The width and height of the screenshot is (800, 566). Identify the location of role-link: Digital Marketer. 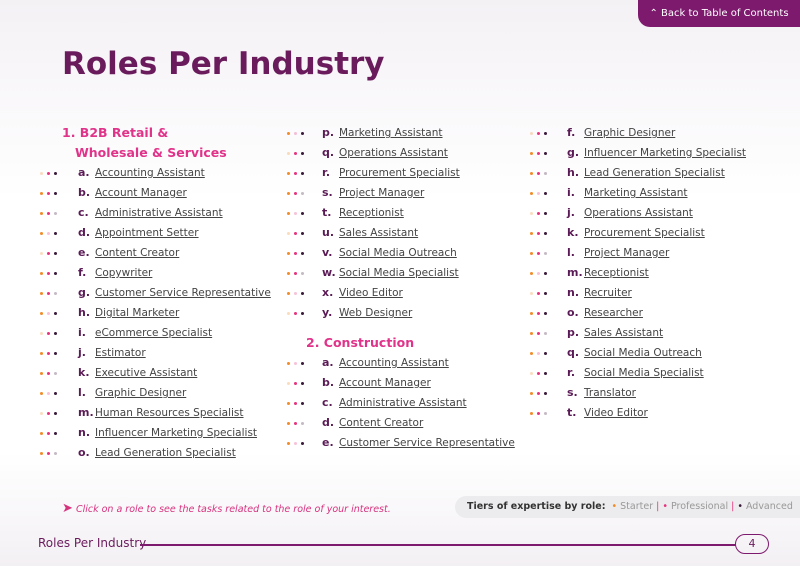
(137, 313).